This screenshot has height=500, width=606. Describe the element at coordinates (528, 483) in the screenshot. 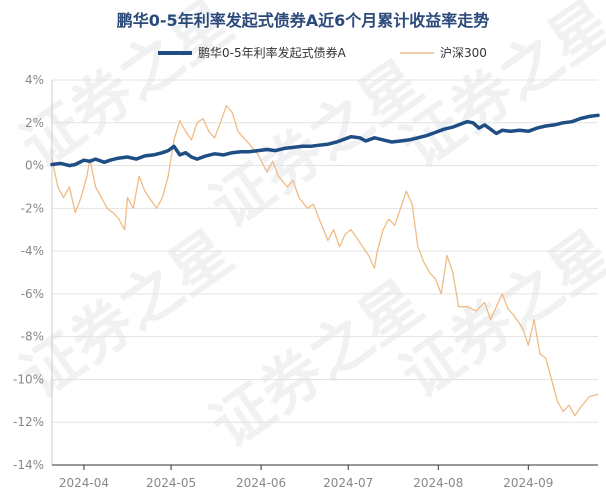

I see `x-tick-label: 2024-09` at that location.